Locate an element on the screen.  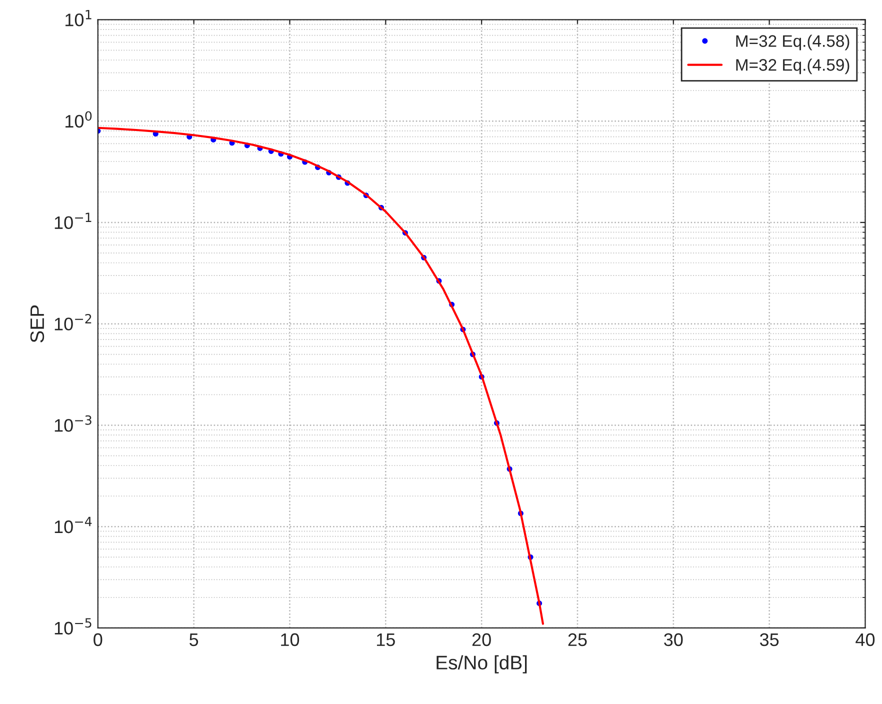
x-tick-label: 15 is located at coordinates (385, 639).